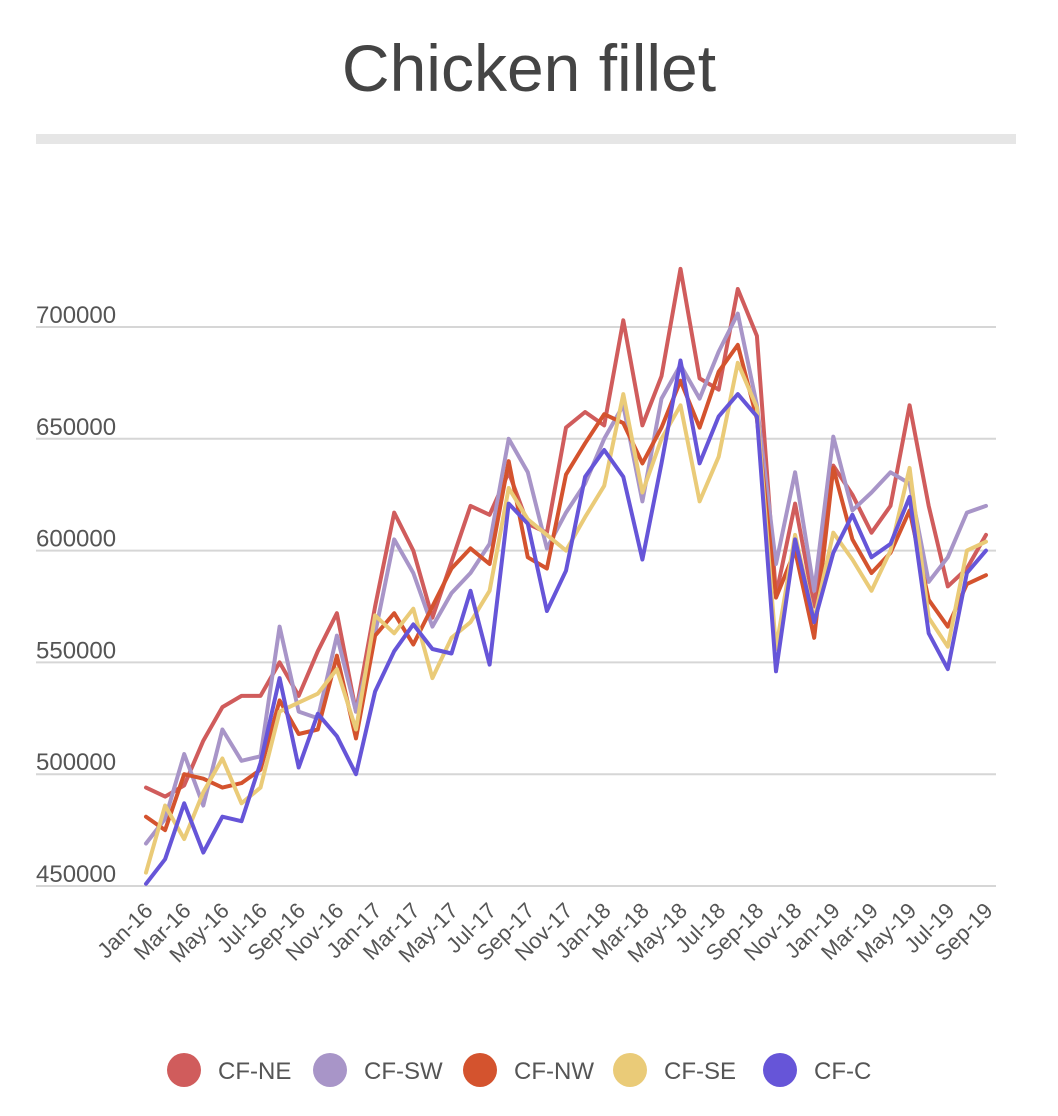 This screenshot has width=1058, height=1116. Describe the element at coordinates (76, 595) in the screenshot. I see `y-axis-ticks: 450000 500000 550000 600000 650000 700000` at that location.